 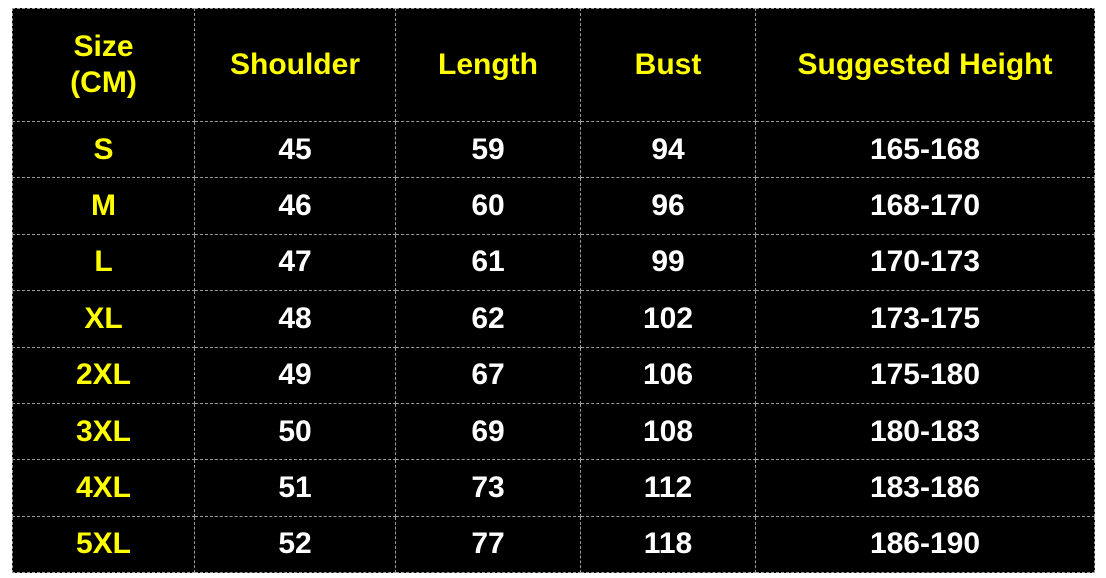 What do you see at coordinates (925, 488) in the screenshot?
I see `value-cell: 183-186` at bounding box center [925, 488].